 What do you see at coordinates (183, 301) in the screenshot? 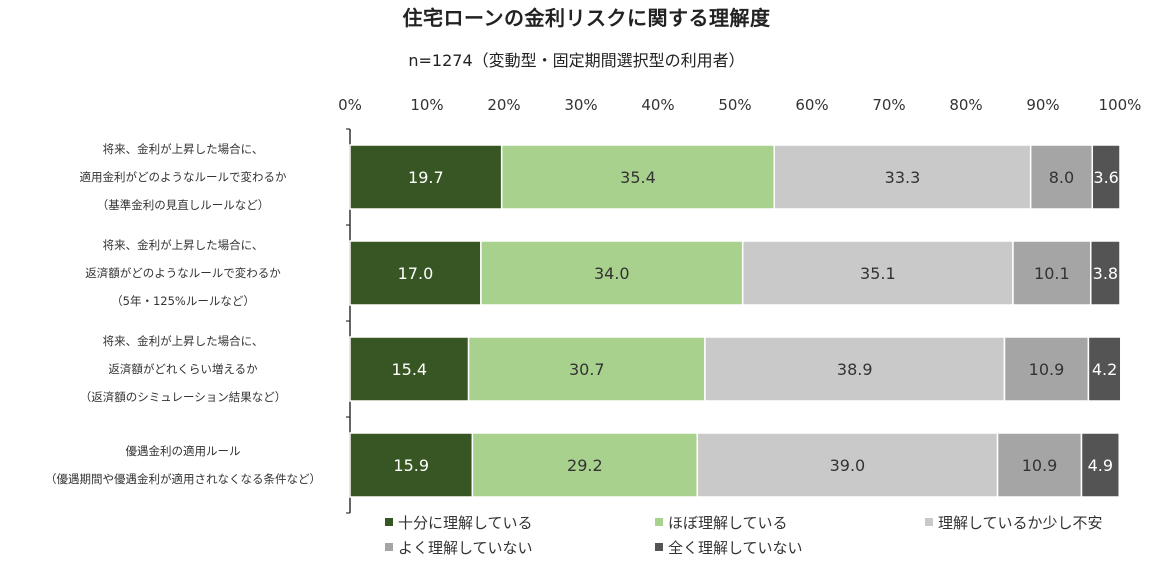
I see `category-label-line: （5年・125%ルールなど）` at bounding box center [183, 301].